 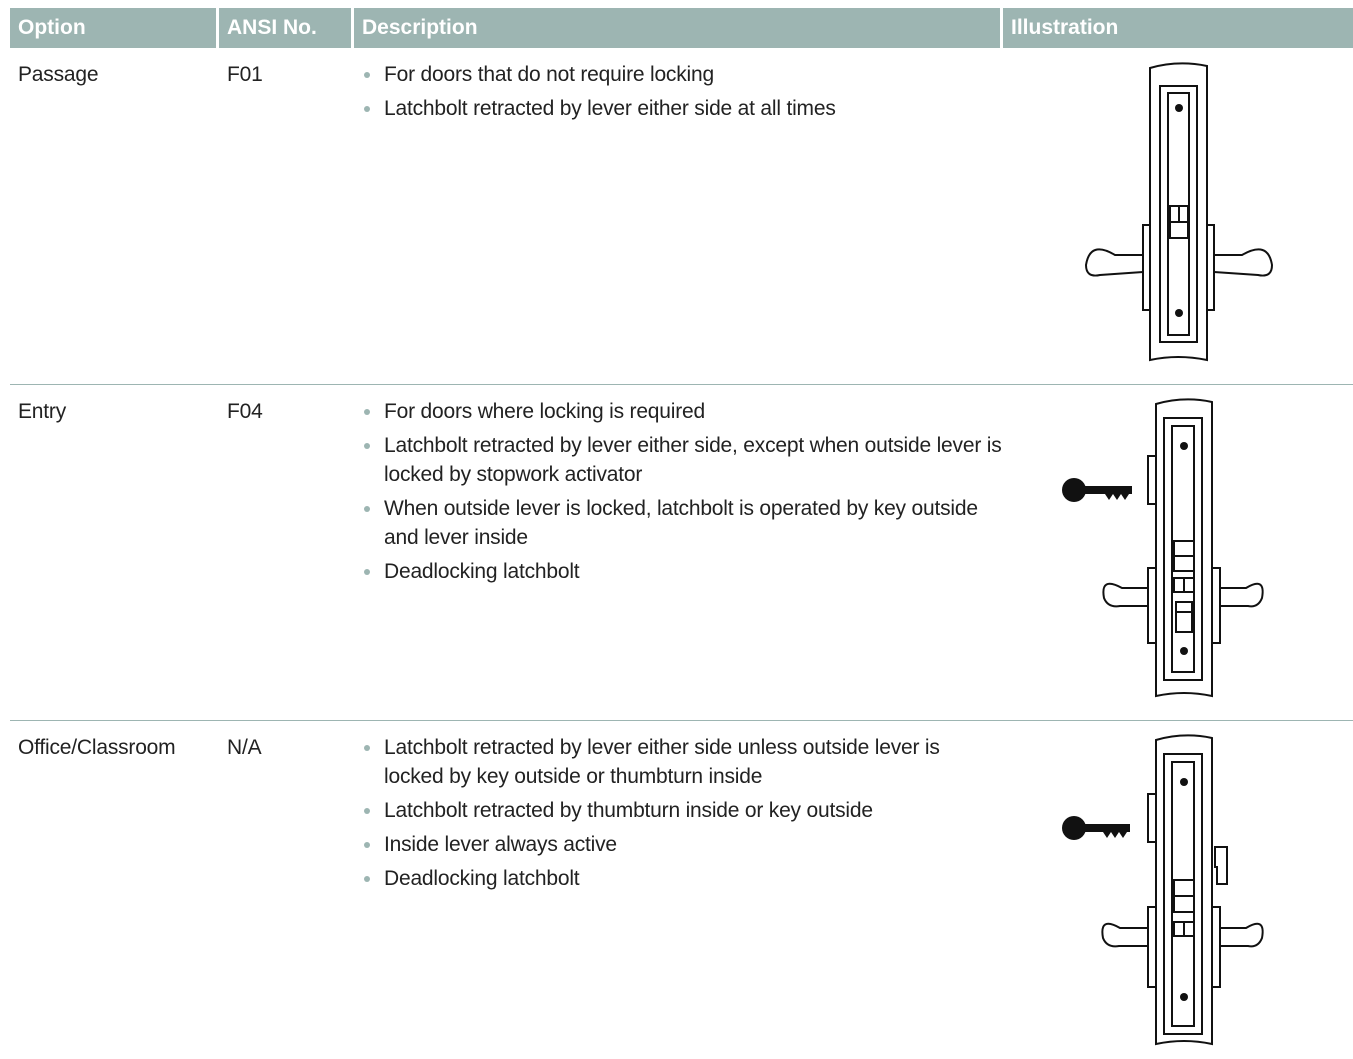 I want to click on ansi-cell: F01, so click(x=245, y=74).